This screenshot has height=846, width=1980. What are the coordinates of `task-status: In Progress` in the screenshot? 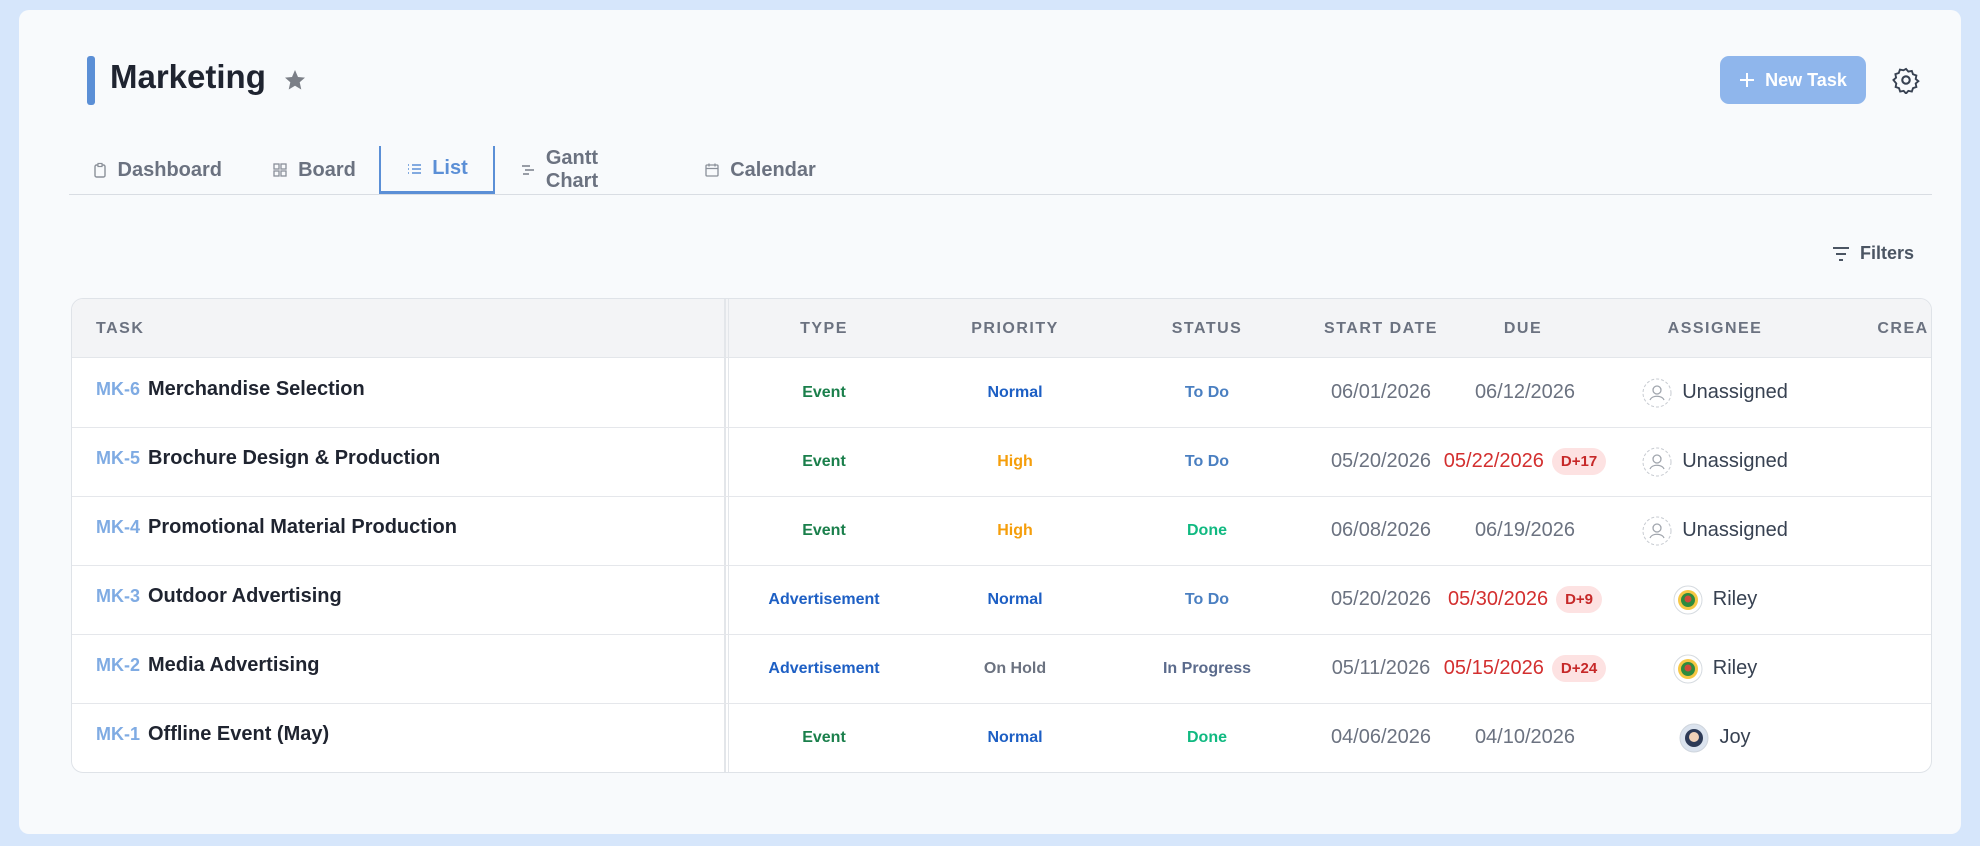 It's located at (1207, 668).